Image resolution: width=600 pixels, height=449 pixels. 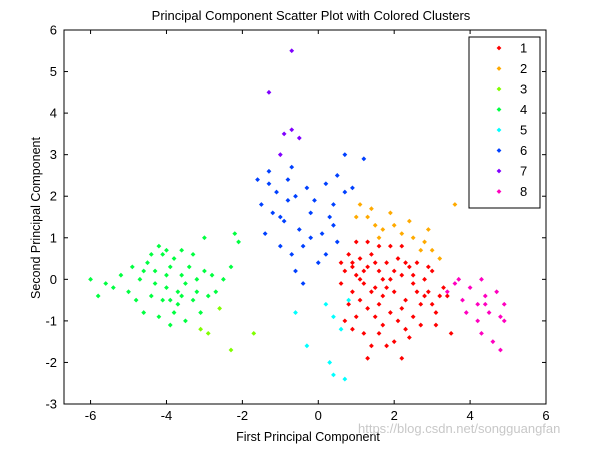 What do you see at coordinates (51, 404) in the screenshot?
I see `y-tick-label: -3` at bounding box center [51, 404].